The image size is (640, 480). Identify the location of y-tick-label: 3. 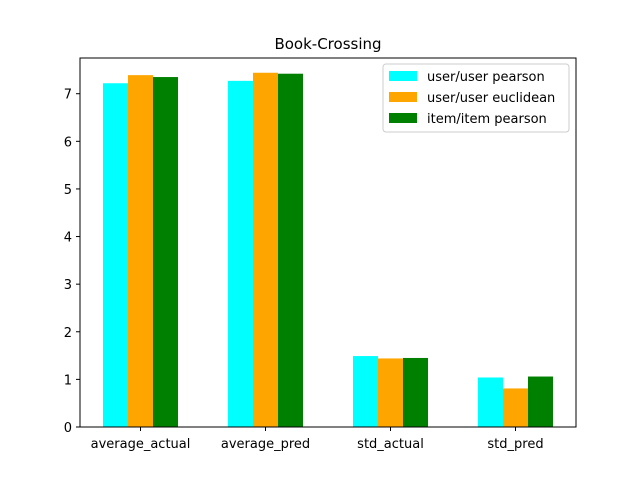
(68, 285).